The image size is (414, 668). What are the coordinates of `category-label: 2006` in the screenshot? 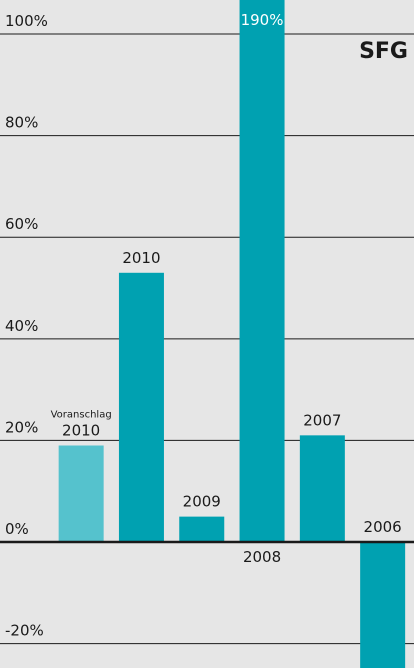 It's located at (383, 527).